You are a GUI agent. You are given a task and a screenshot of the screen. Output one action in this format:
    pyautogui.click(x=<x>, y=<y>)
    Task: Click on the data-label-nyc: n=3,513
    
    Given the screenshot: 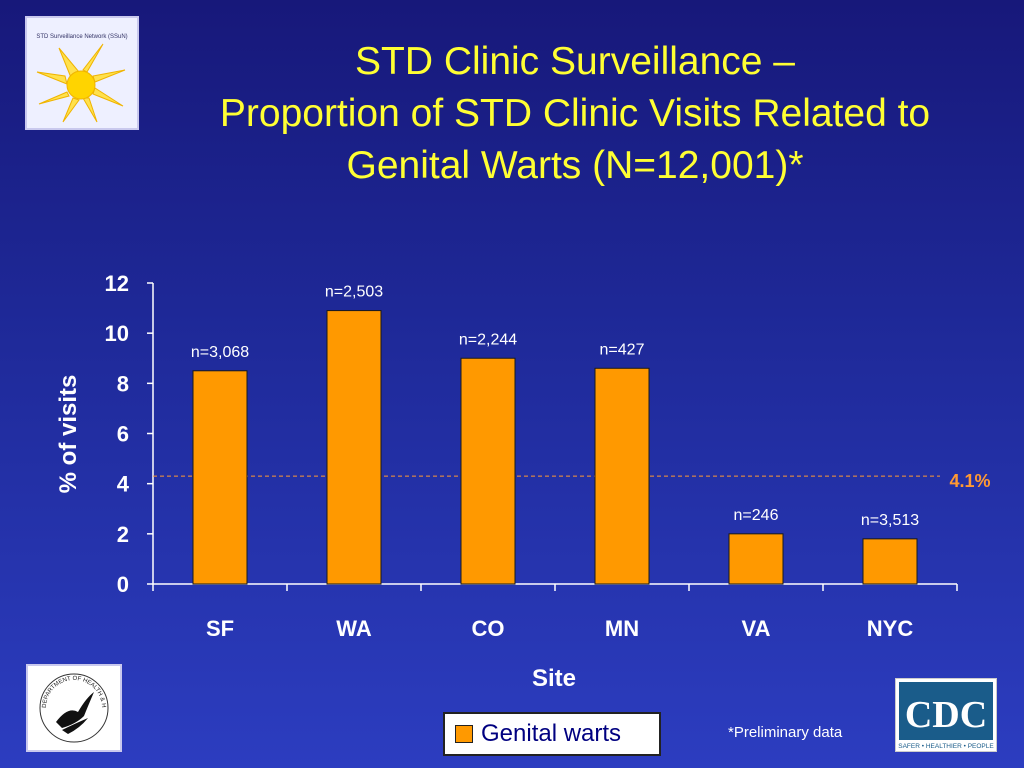 What is the action you would take?
    pyautogui.click(x=890, y=520)
    